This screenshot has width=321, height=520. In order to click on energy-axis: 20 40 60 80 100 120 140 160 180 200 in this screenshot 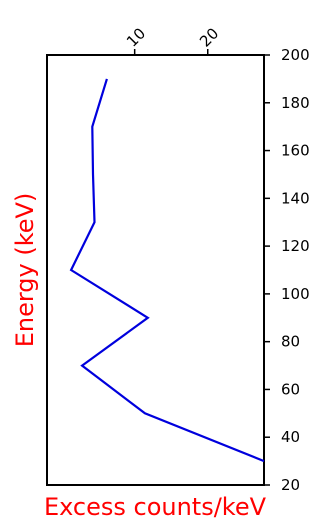, I will do `click(287, 270)`.